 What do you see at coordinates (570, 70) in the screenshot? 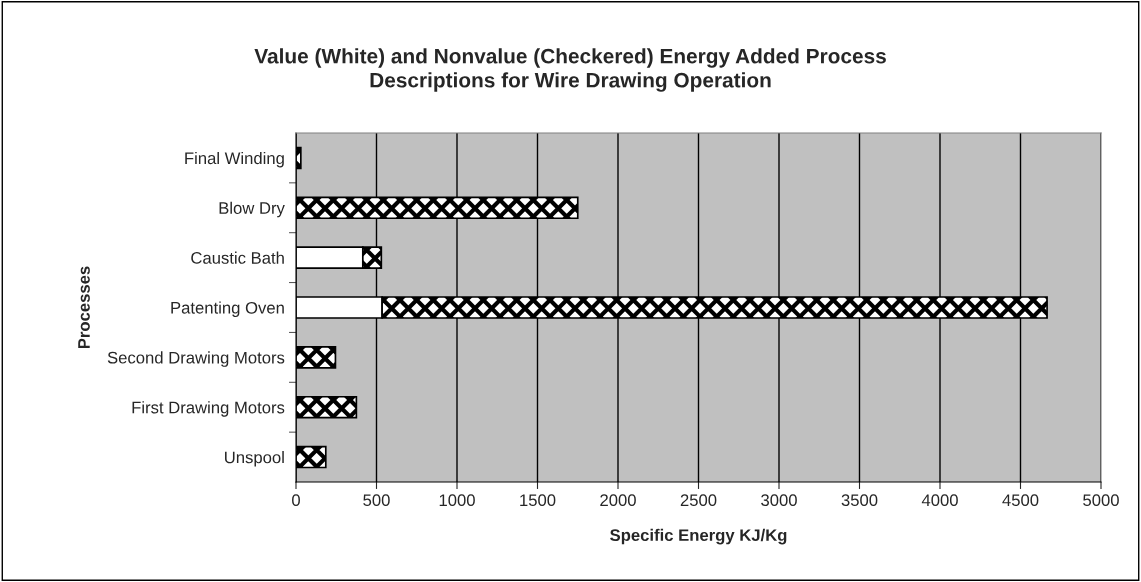
I see `chart-title: Value (White) and Nonvalue (Checkered) Energy Added Process Descriptions for Wire Drawing Operation` at bounding box center [570, 70].